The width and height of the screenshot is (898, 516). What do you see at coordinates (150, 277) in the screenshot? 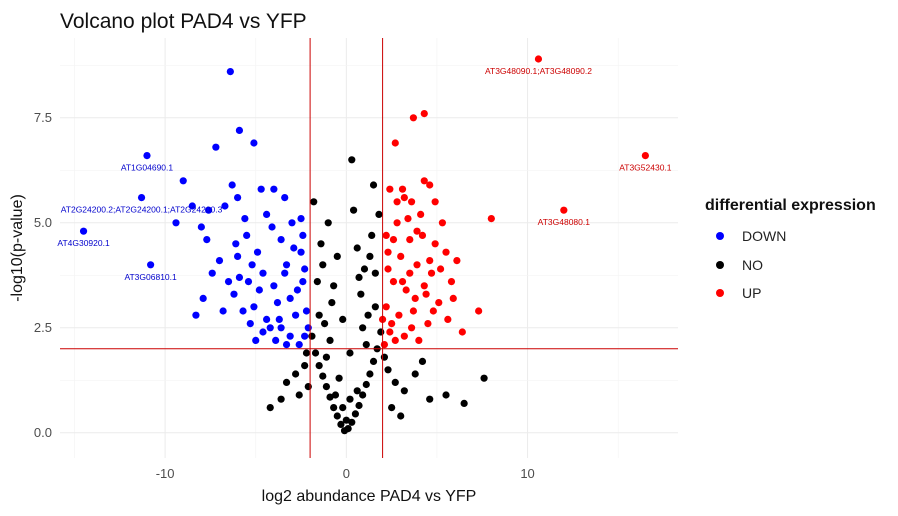
I see `point-label: AT3G06810.1` at bounding box center [150, 277].